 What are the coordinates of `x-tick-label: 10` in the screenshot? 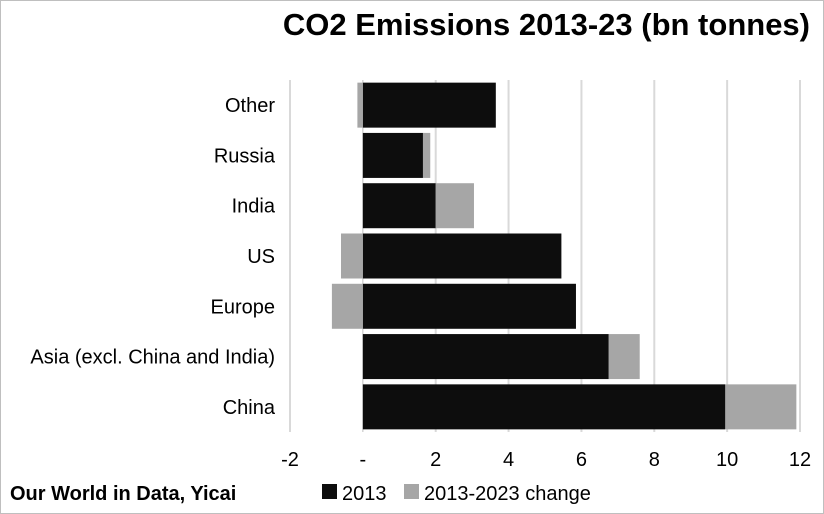 It's located at (727, 460).